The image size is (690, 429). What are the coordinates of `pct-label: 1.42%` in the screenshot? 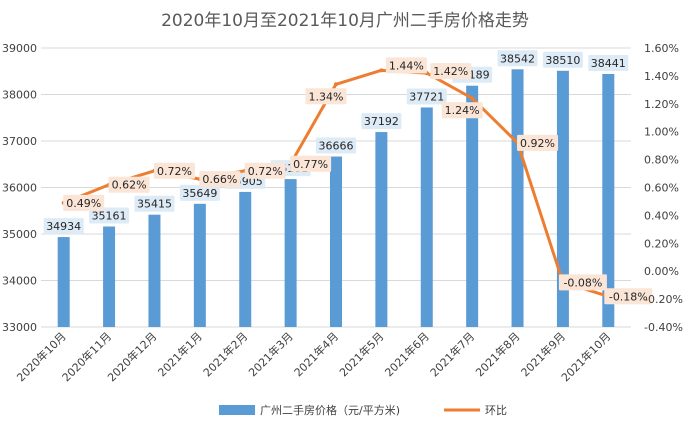 It's located at (450, 71).